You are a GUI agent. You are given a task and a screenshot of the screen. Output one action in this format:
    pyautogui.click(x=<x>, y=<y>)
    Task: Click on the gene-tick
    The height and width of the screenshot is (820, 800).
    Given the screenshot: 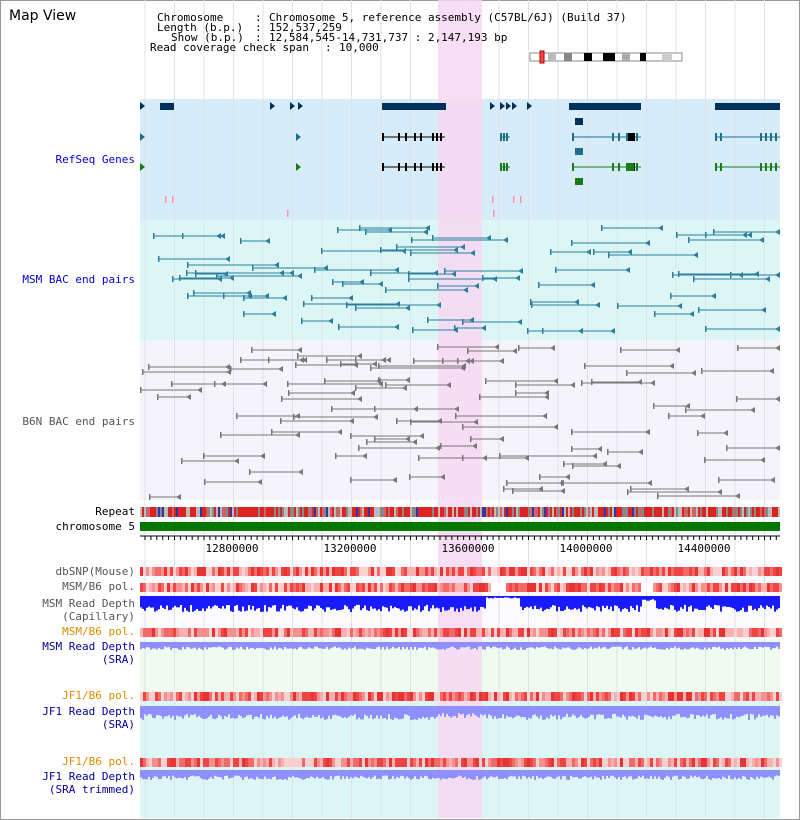 What is the action you would take?
    pyautogui.click(x=493, y=199)
    